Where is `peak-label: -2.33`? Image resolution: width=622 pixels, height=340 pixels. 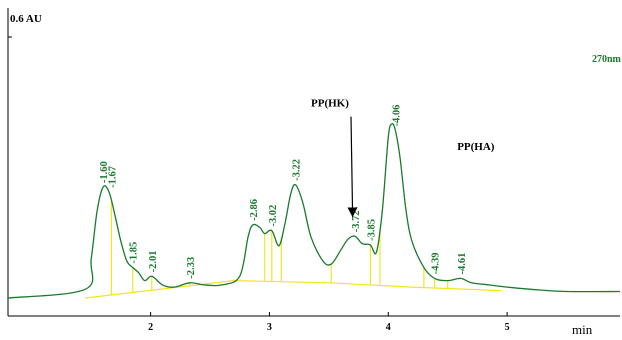 peak-label: -2.33 is located at coordinates (191, 268).